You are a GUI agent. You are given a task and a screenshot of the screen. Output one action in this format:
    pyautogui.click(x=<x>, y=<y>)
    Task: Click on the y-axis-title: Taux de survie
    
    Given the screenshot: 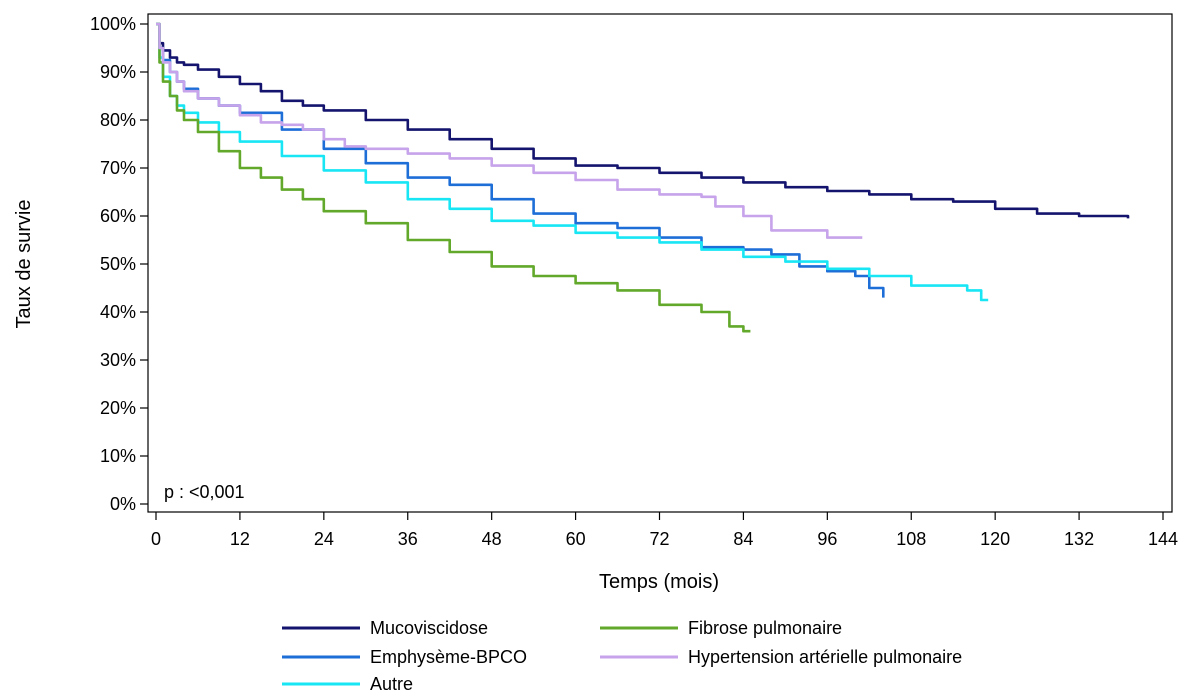 What is the action you would take?
    pyautogui.click(x=24, y=264)
    